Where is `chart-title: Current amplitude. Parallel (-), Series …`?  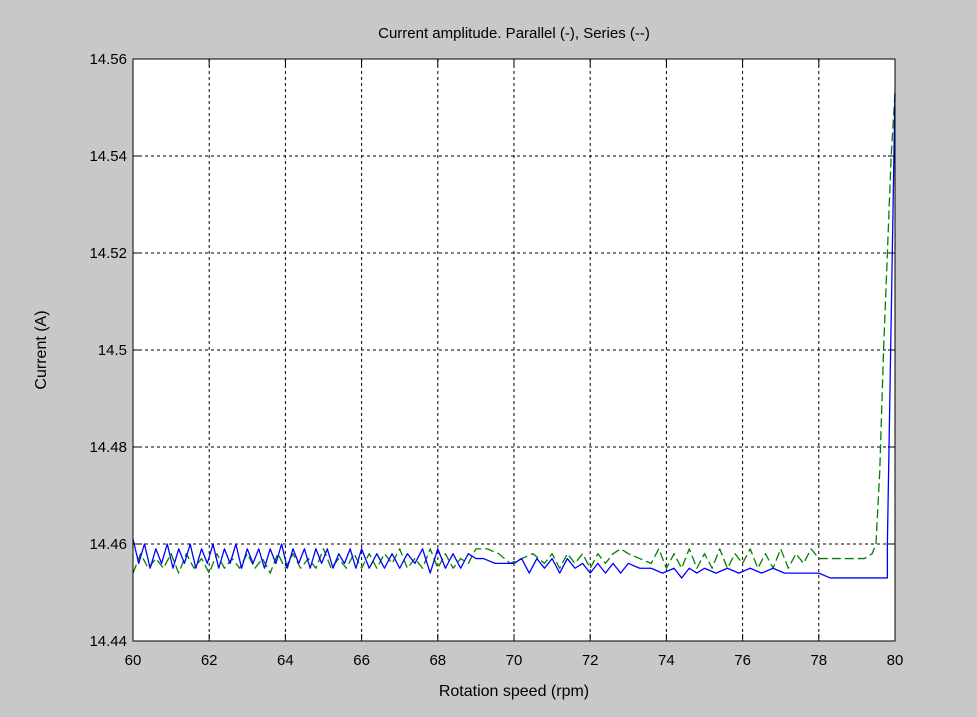
chart-title: Current amplitude. Parallel (-), Series … is located at coordinates (514, 33).